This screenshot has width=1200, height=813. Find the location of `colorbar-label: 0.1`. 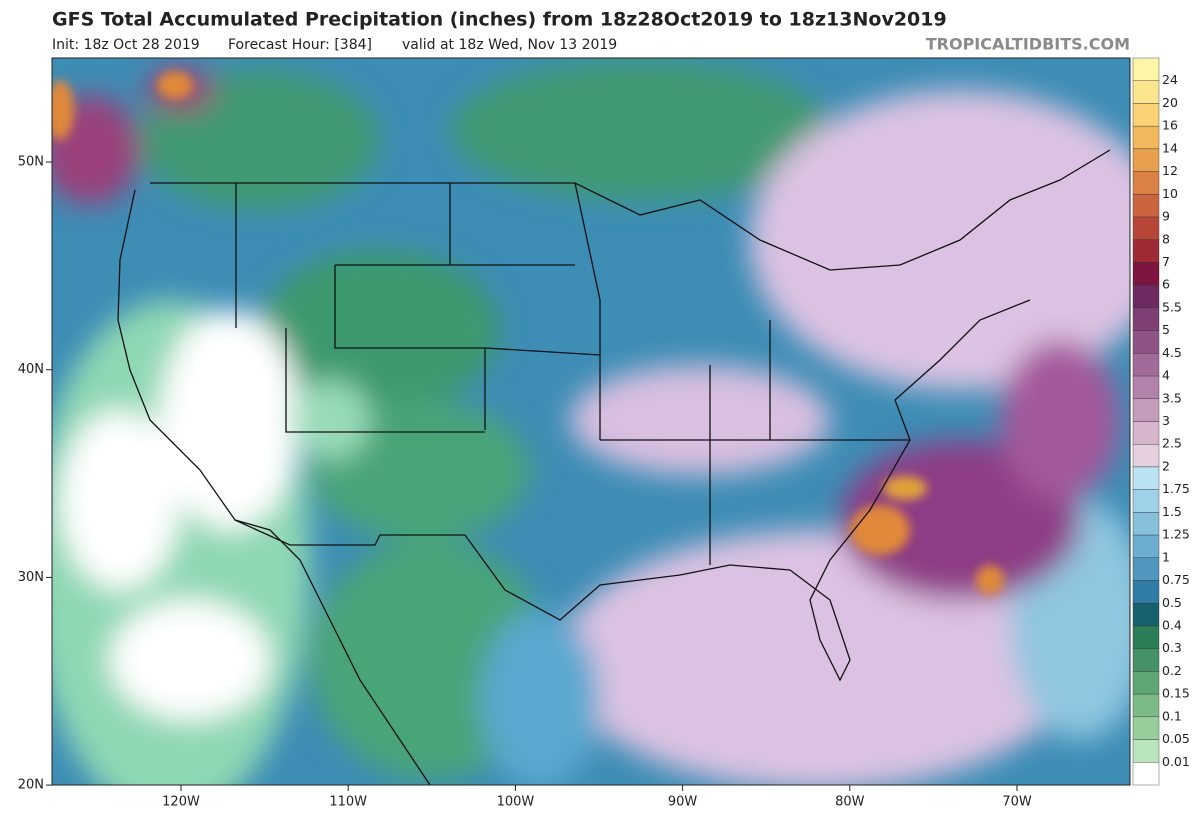

colorbar-label: 0.1 is located at coordinates (1172, 715).